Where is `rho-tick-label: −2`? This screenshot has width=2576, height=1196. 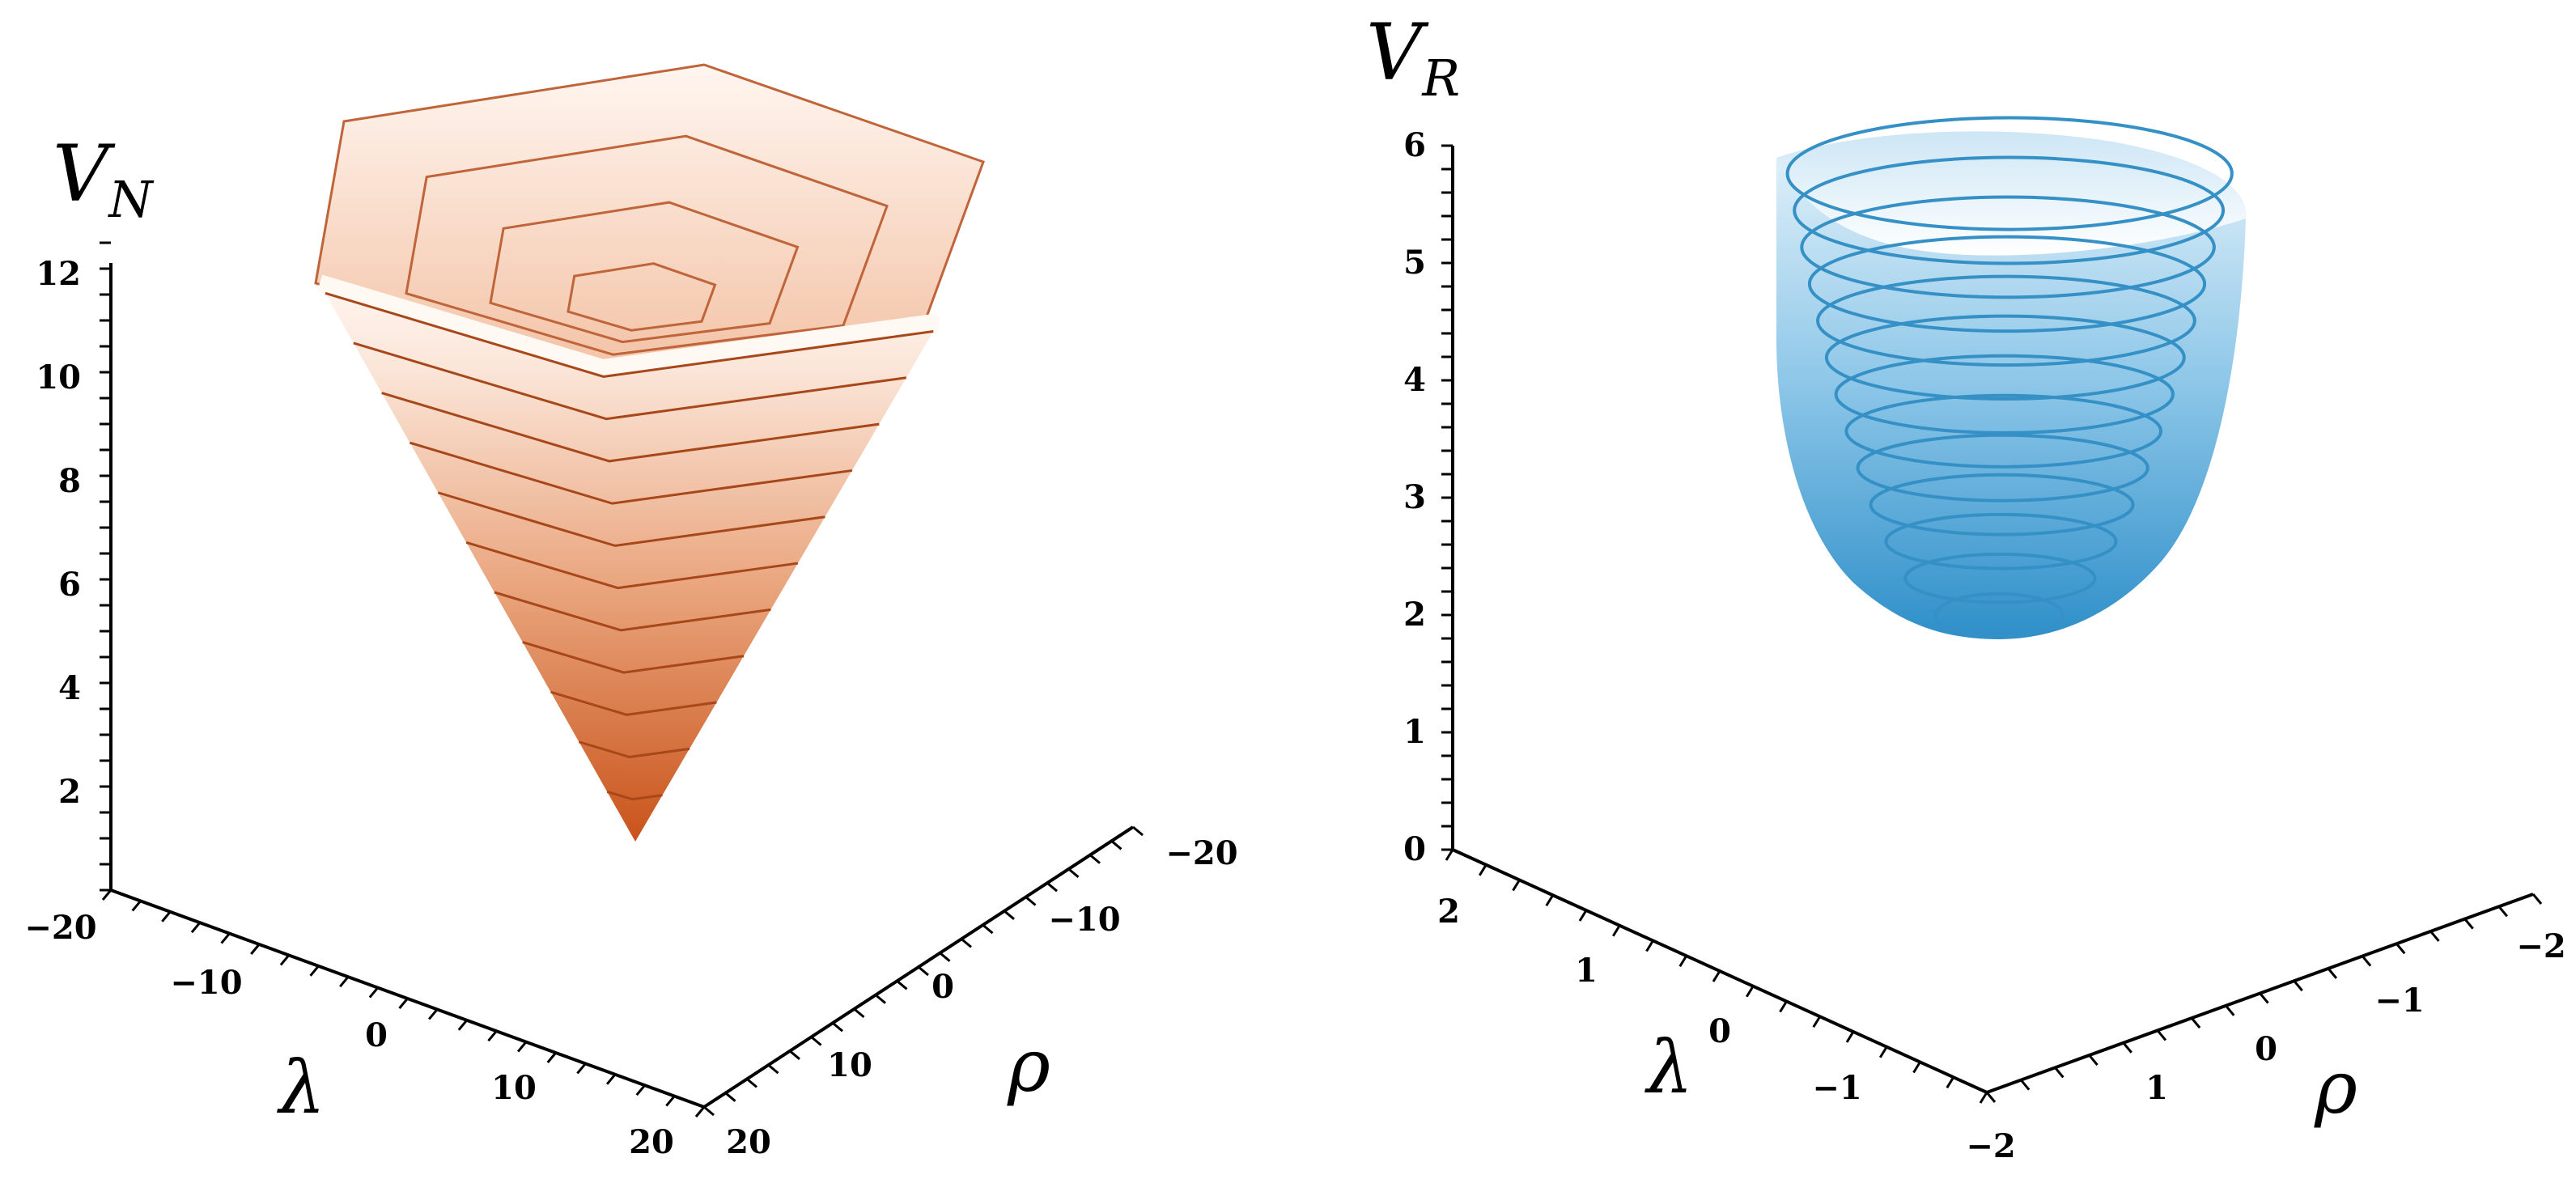 rho-tick-label: −2 is located at coordinates (2540, 946).